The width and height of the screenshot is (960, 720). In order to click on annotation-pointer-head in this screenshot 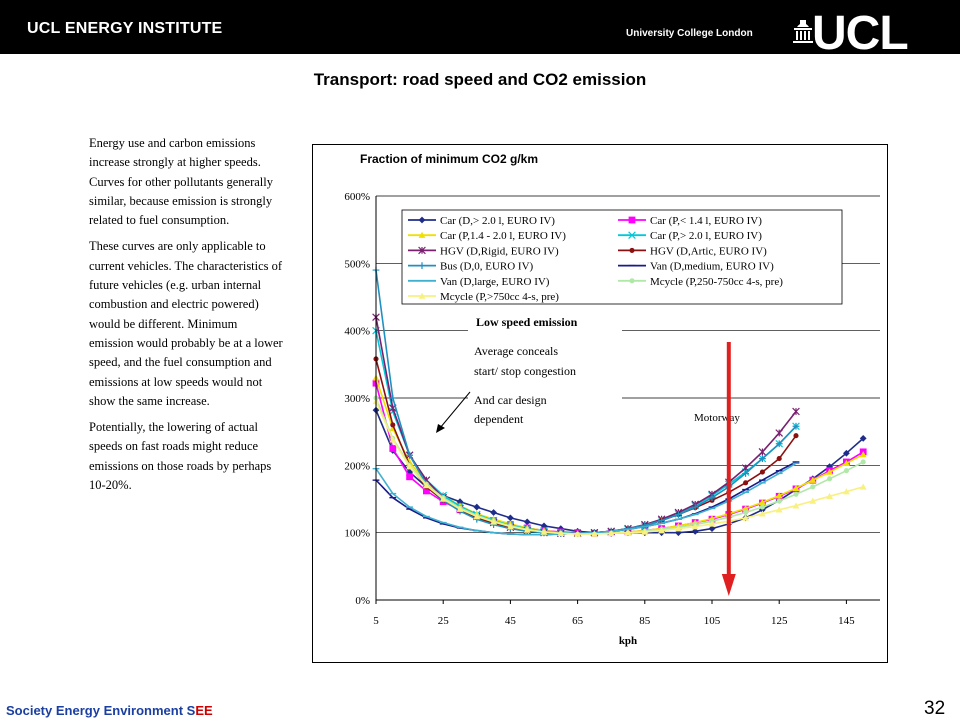, I will do `click(440, 428)`.